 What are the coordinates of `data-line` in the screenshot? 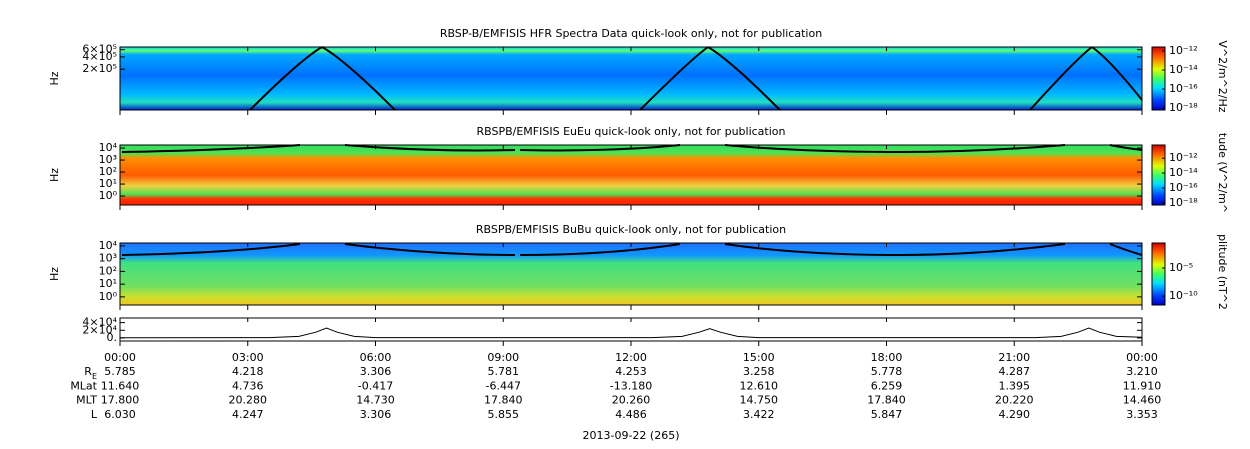 It's located at (631, 333).